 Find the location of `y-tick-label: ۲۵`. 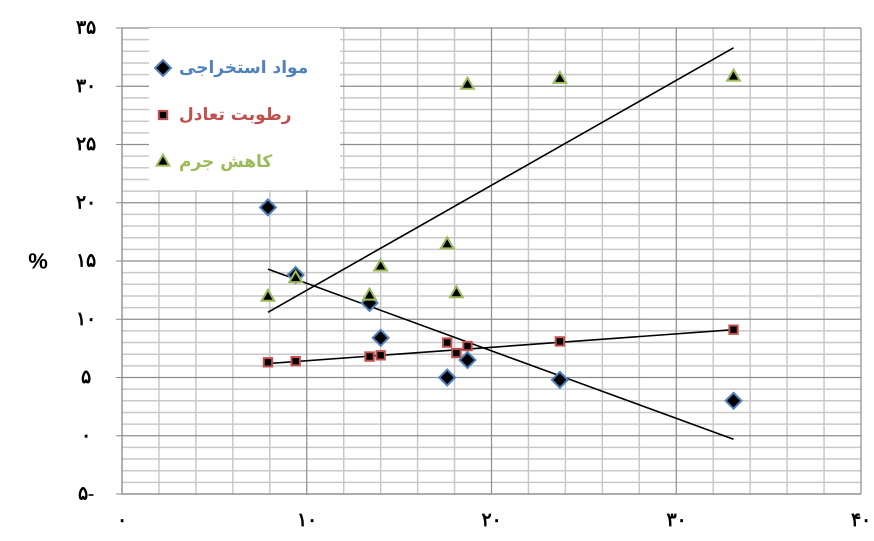

y-tick-label: ۲۵ is located at coordinates (86, 144).